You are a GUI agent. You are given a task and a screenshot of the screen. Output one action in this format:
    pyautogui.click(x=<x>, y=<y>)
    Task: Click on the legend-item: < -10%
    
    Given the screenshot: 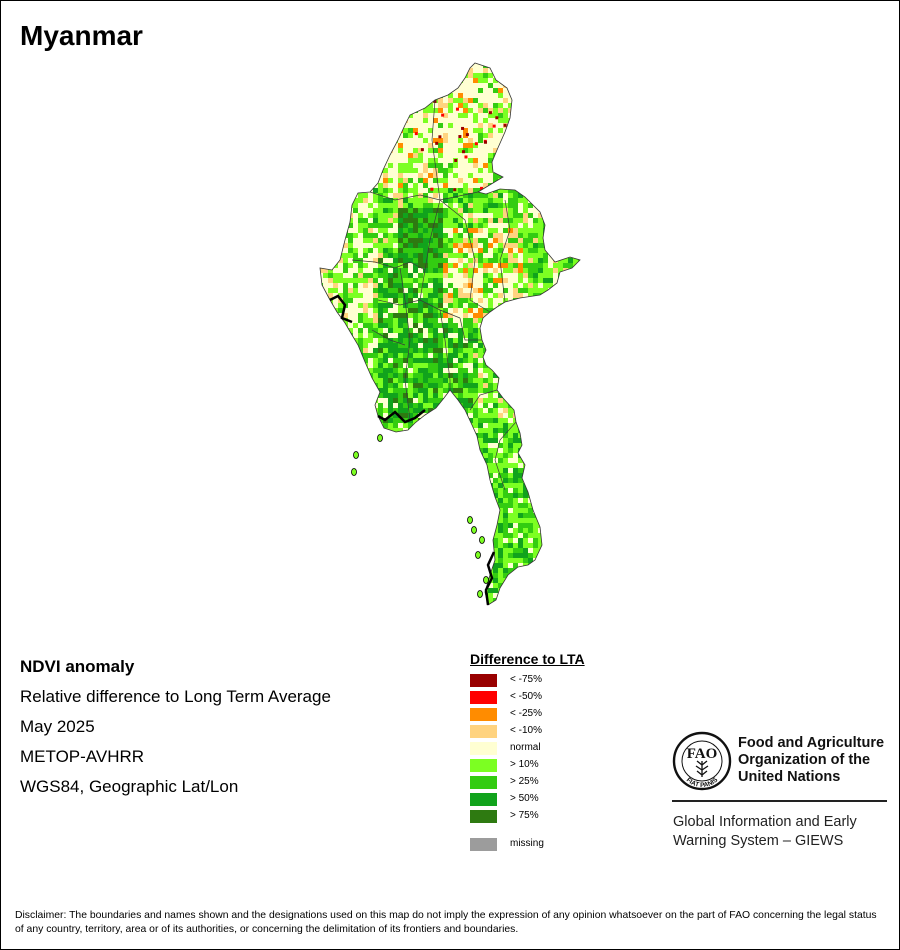 What is the action you would take?
    pyautogui.click(x=527, y=731)
    